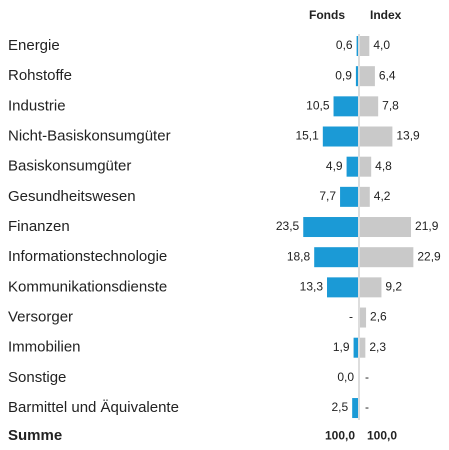  Describe the element at coordinates (334, 166) in the screenshot. I see `value-label: 4,9` at that location.